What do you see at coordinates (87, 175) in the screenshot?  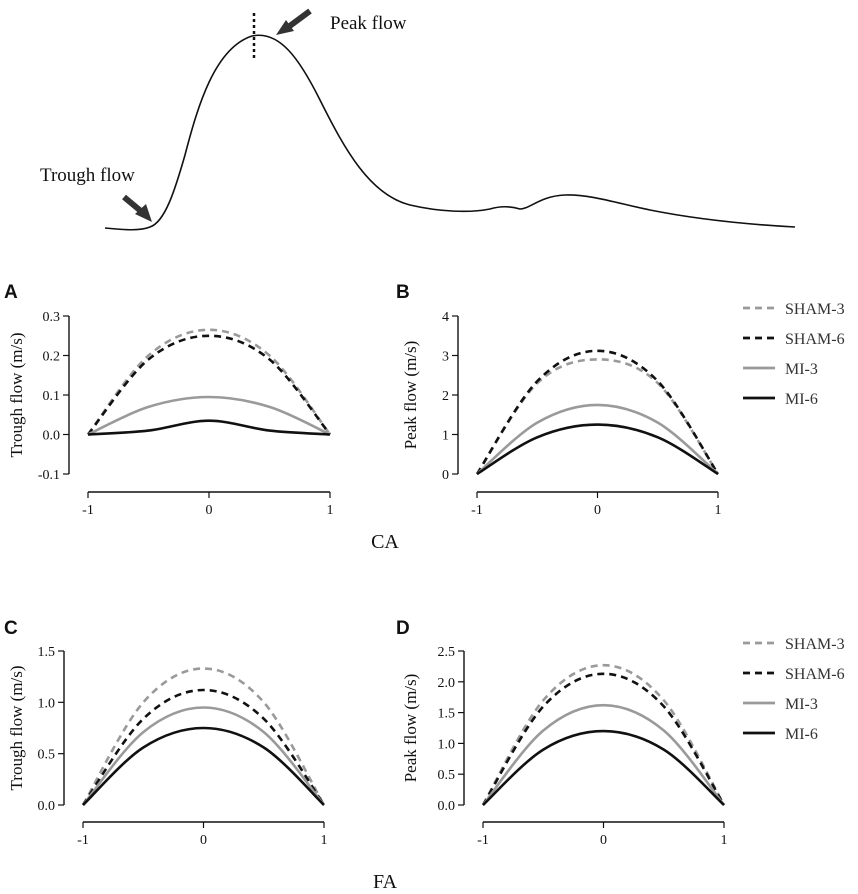 I see `trough-flow-annotation: Trough flow` at bounding box center [87, 175].